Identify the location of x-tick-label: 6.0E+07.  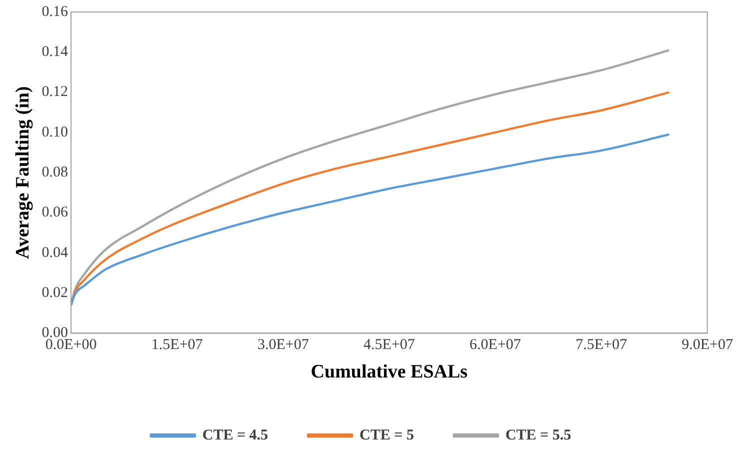
(496, 345).